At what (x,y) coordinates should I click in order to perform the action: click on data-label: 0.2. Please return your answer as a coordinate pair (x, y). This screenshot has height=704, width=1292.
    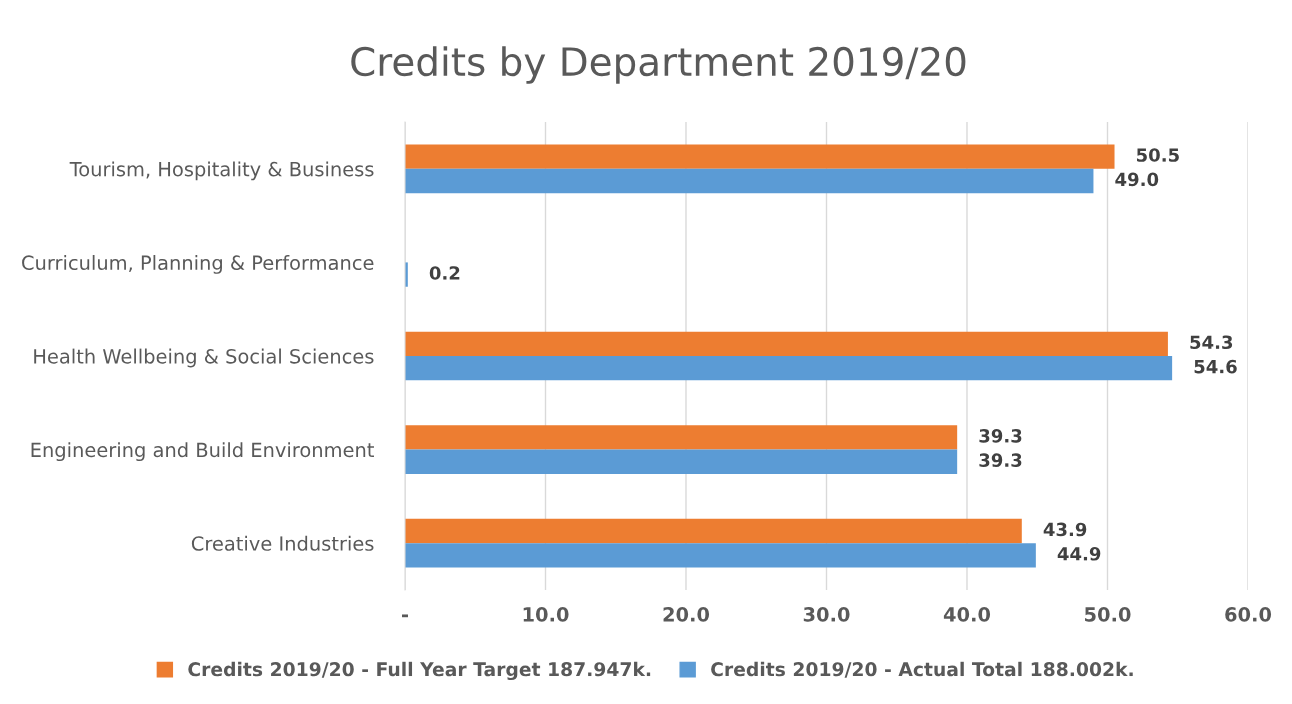
    Looking at the image, I should click on (444, 273).